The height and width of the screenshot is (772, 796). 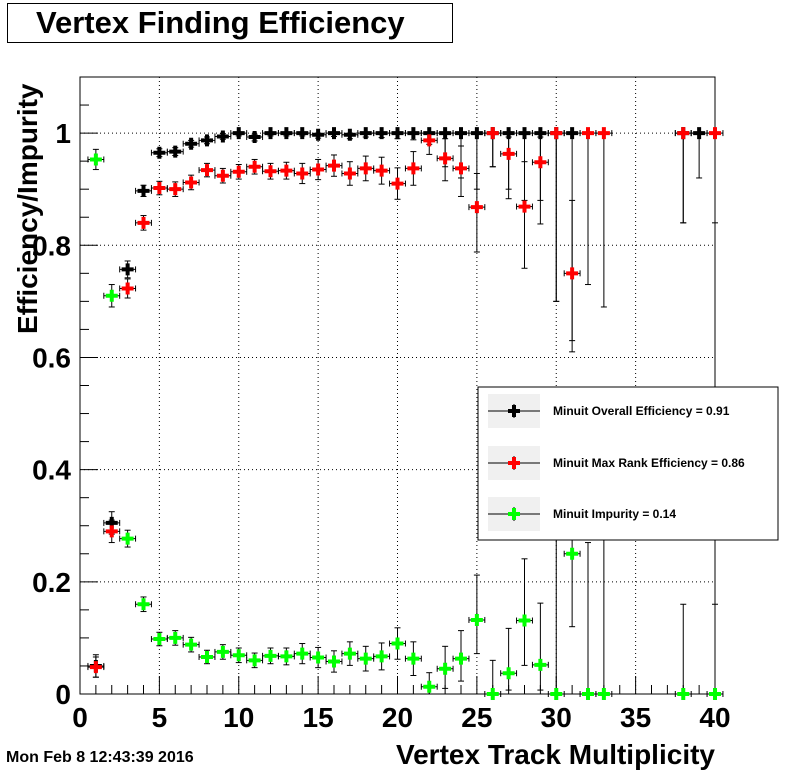 I want to click on legend-label: Minuit Max Rank Efficiency = 0.86, so click(x=649, y=463).